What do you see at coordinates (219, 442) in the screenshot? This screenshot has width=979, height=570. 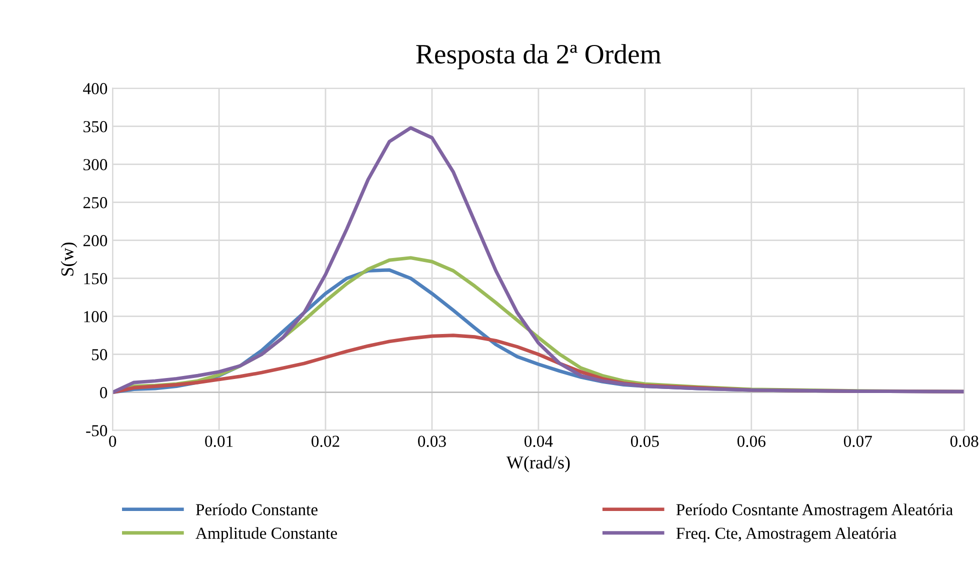 I see `x-tick-label: 0.01` at bounding box center [219, 442].